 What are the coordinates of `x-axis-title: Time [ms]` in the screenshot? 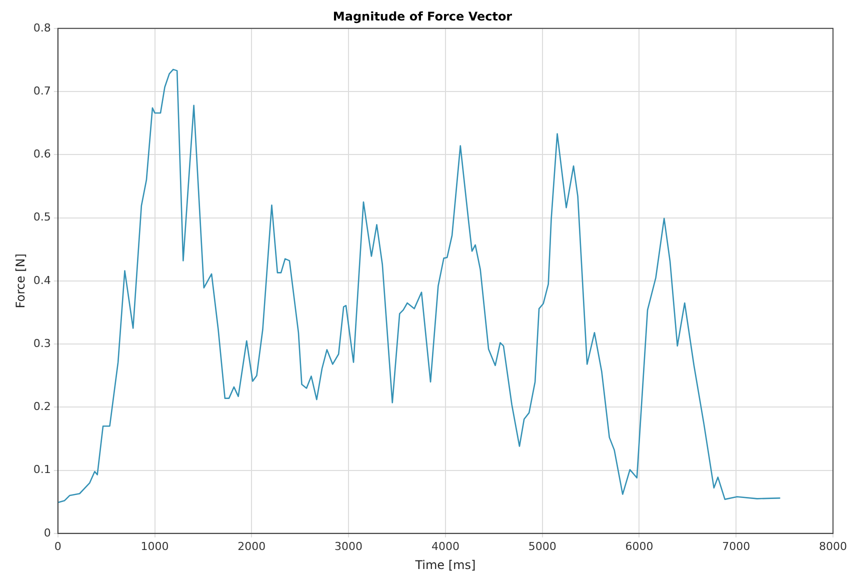 It's located at (445, 565).